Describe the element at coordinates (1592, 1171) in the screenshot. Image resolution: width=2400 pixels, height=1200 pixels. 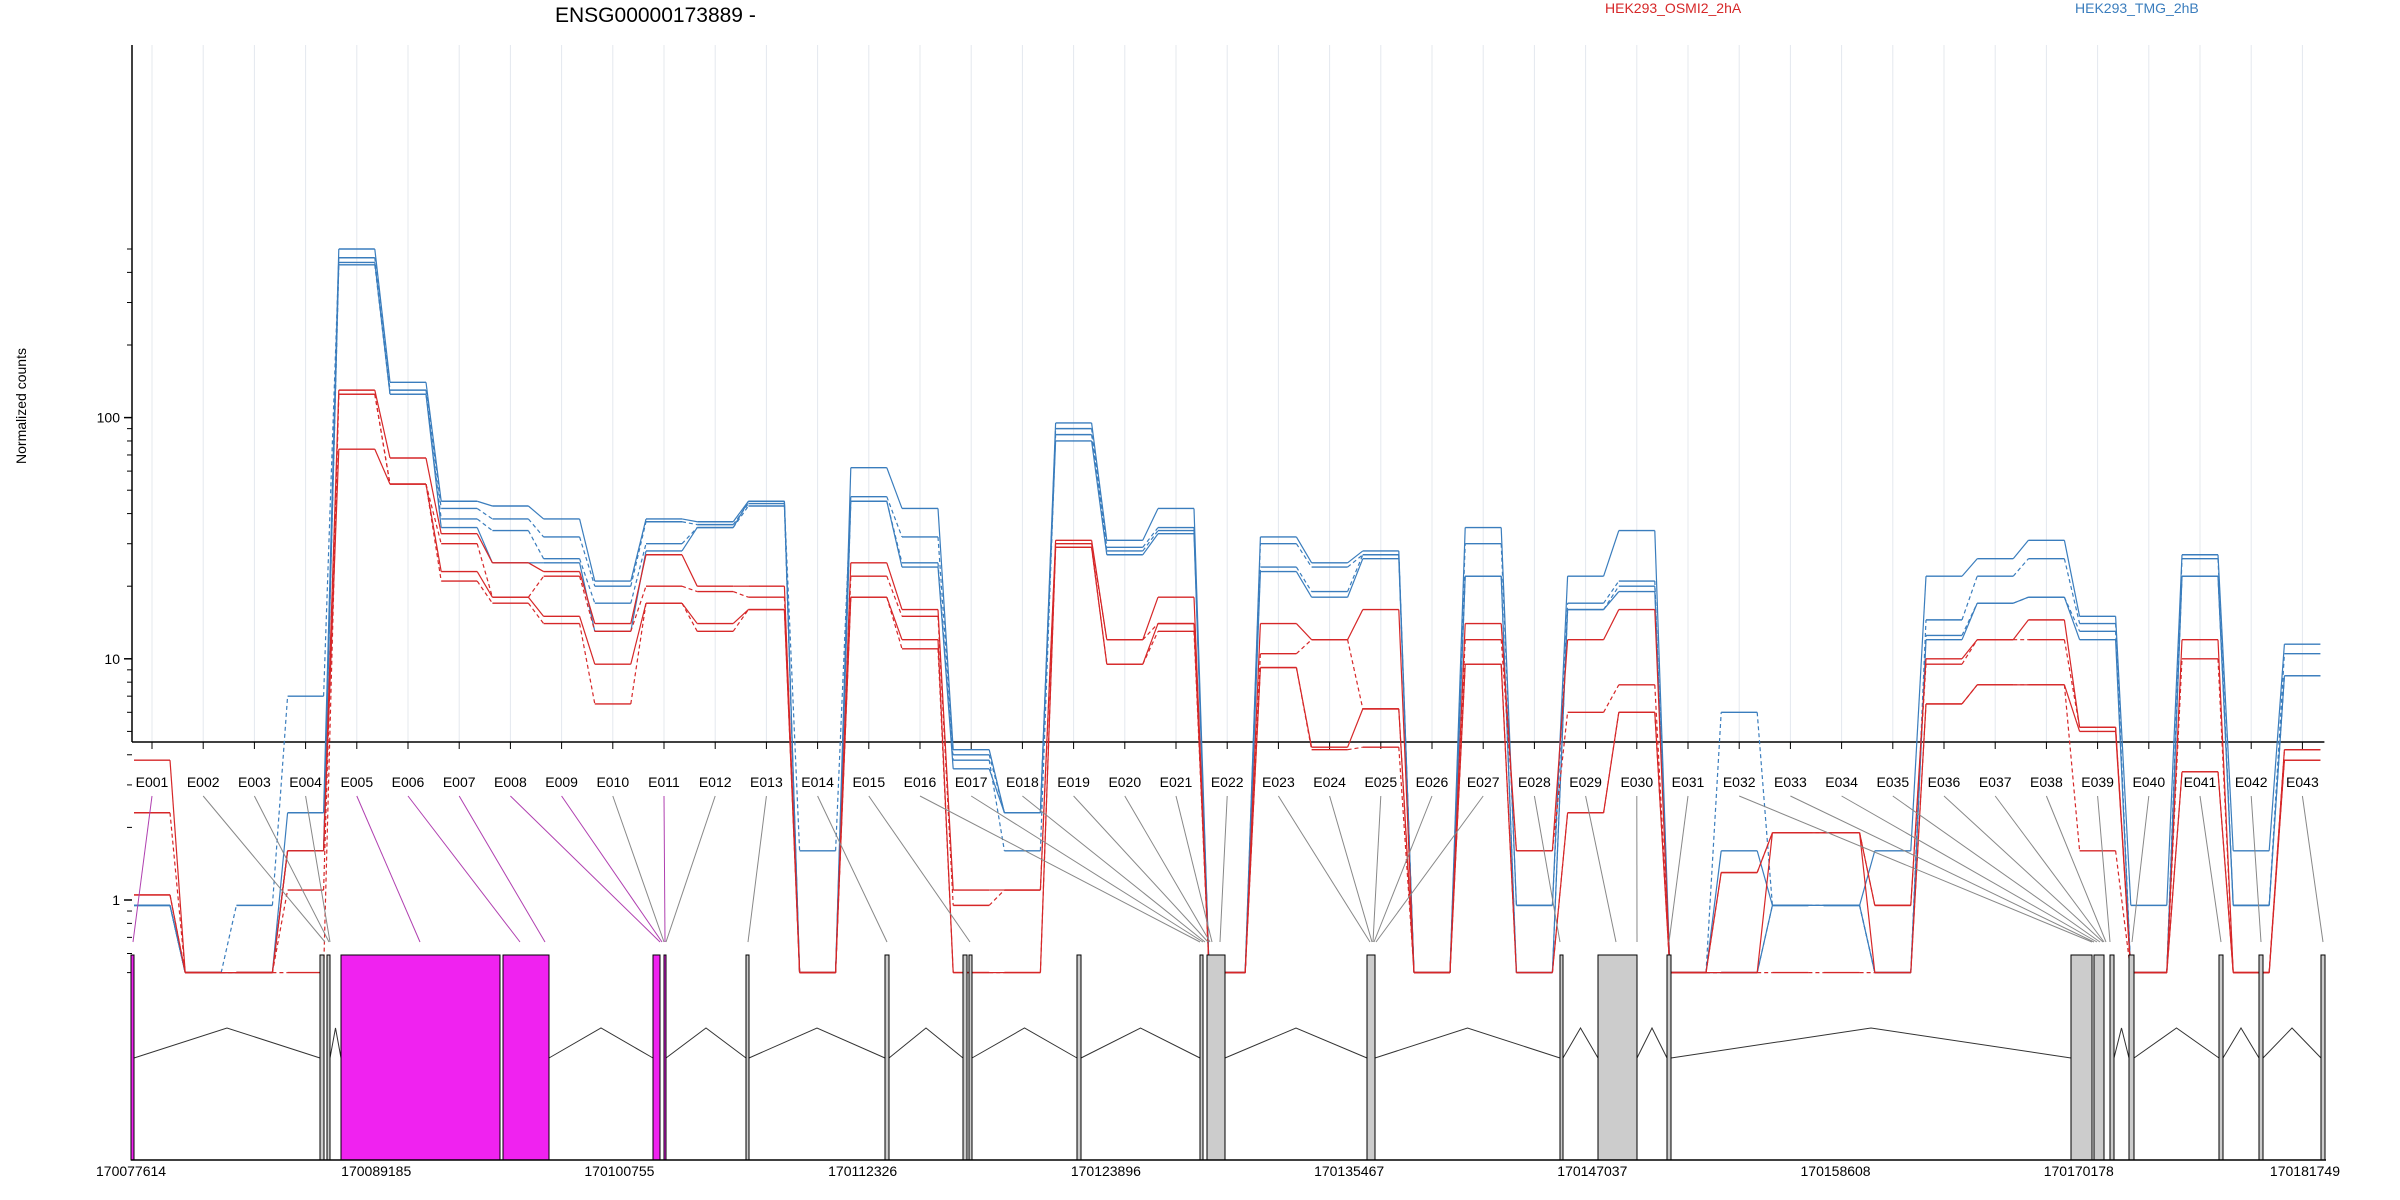
I see `coordinate-label: 170147037` at that location.